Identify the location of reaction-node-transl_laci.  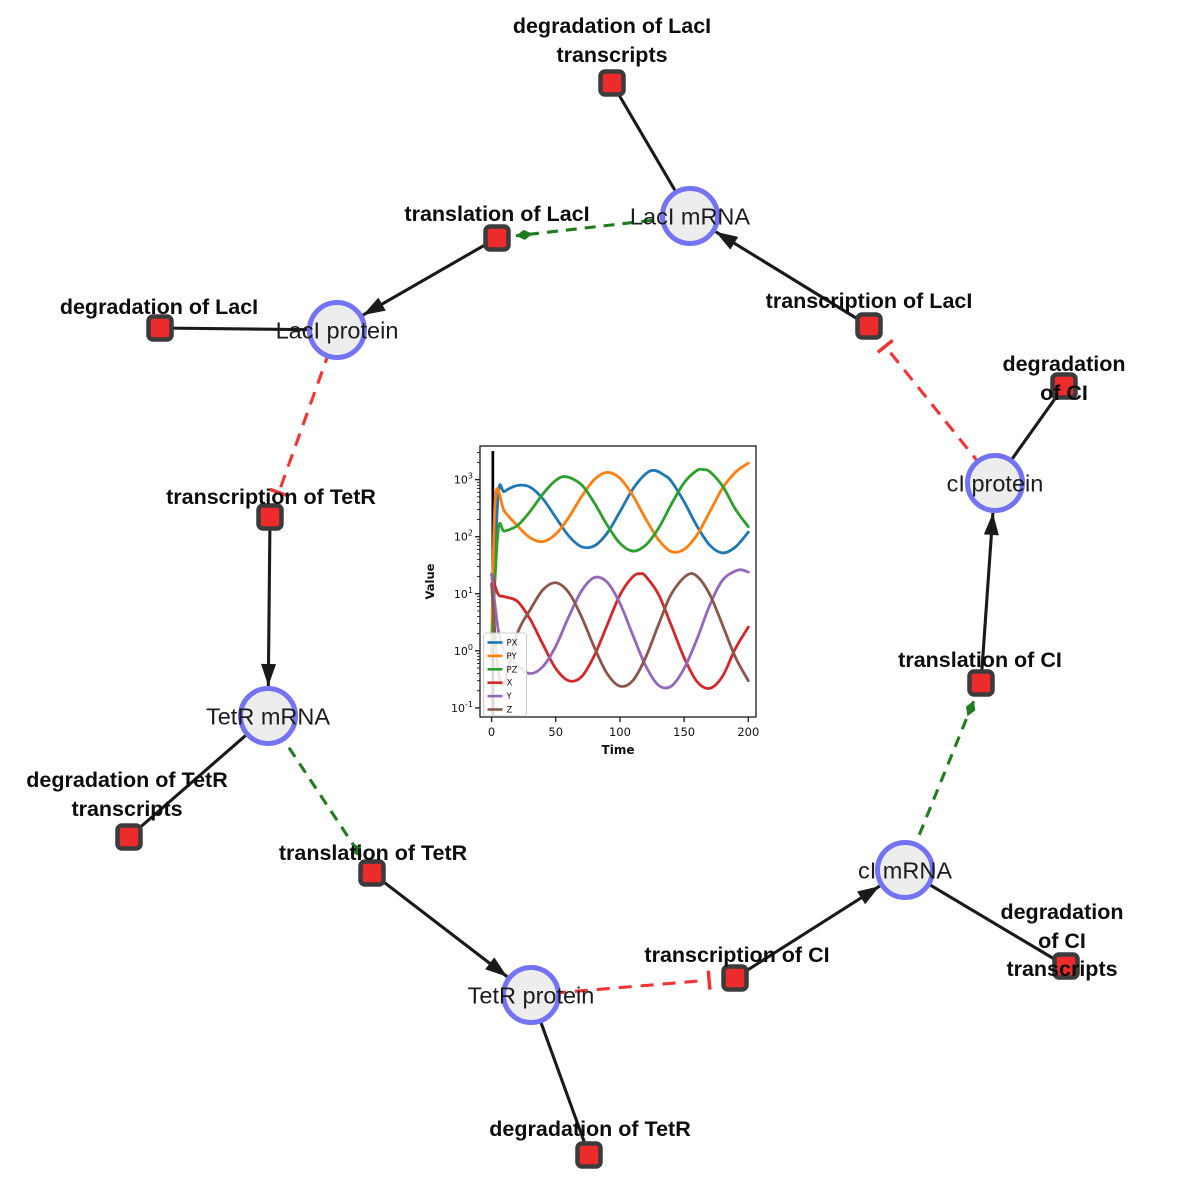
(497, 238).